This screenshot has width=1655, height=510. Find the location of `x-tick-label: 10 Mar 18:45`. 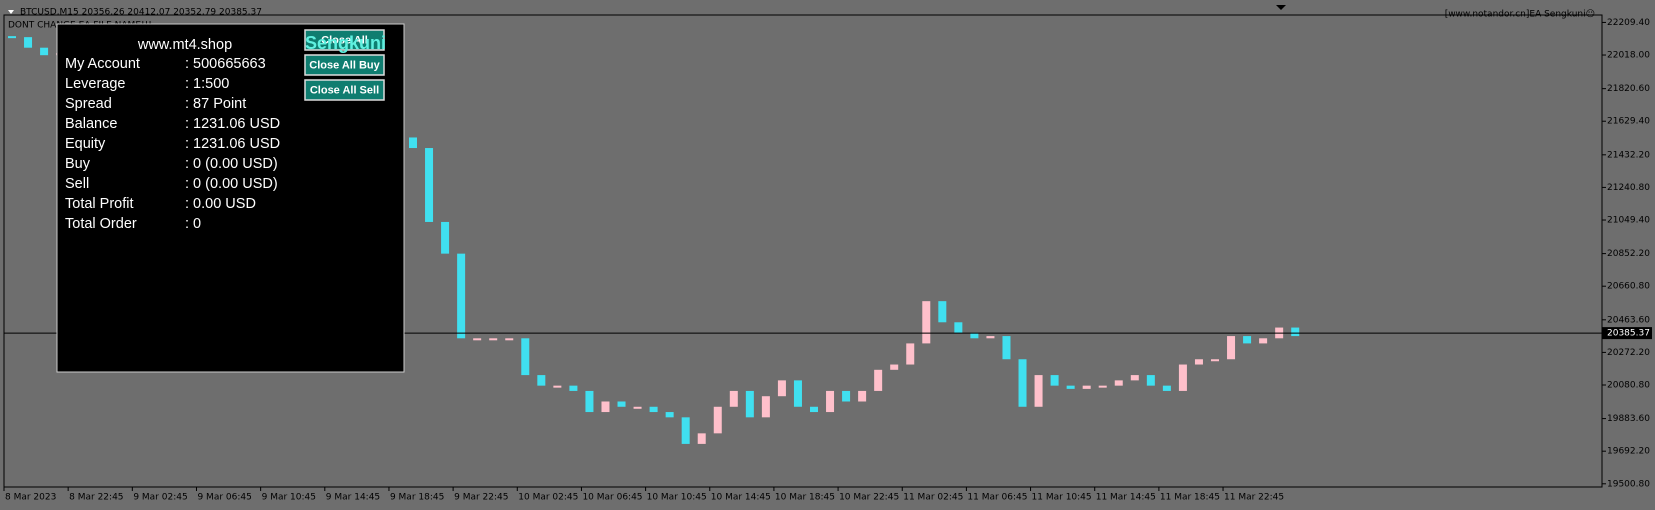

x-tick-label: 10 Mar 18:45 is located at coordinates (805, 498).